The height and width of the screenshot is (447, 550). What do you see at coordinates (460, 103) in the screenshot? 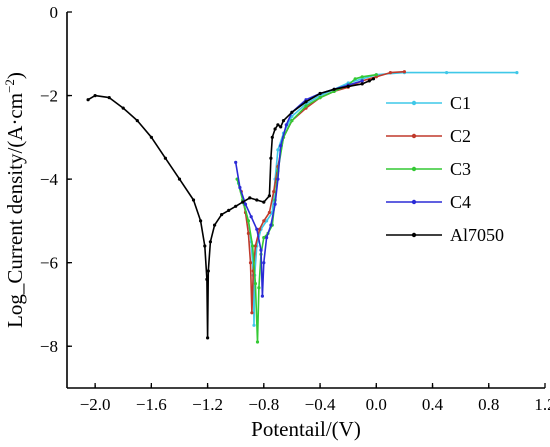
I see `legend-label: C1` at bounding box center [460, 103].